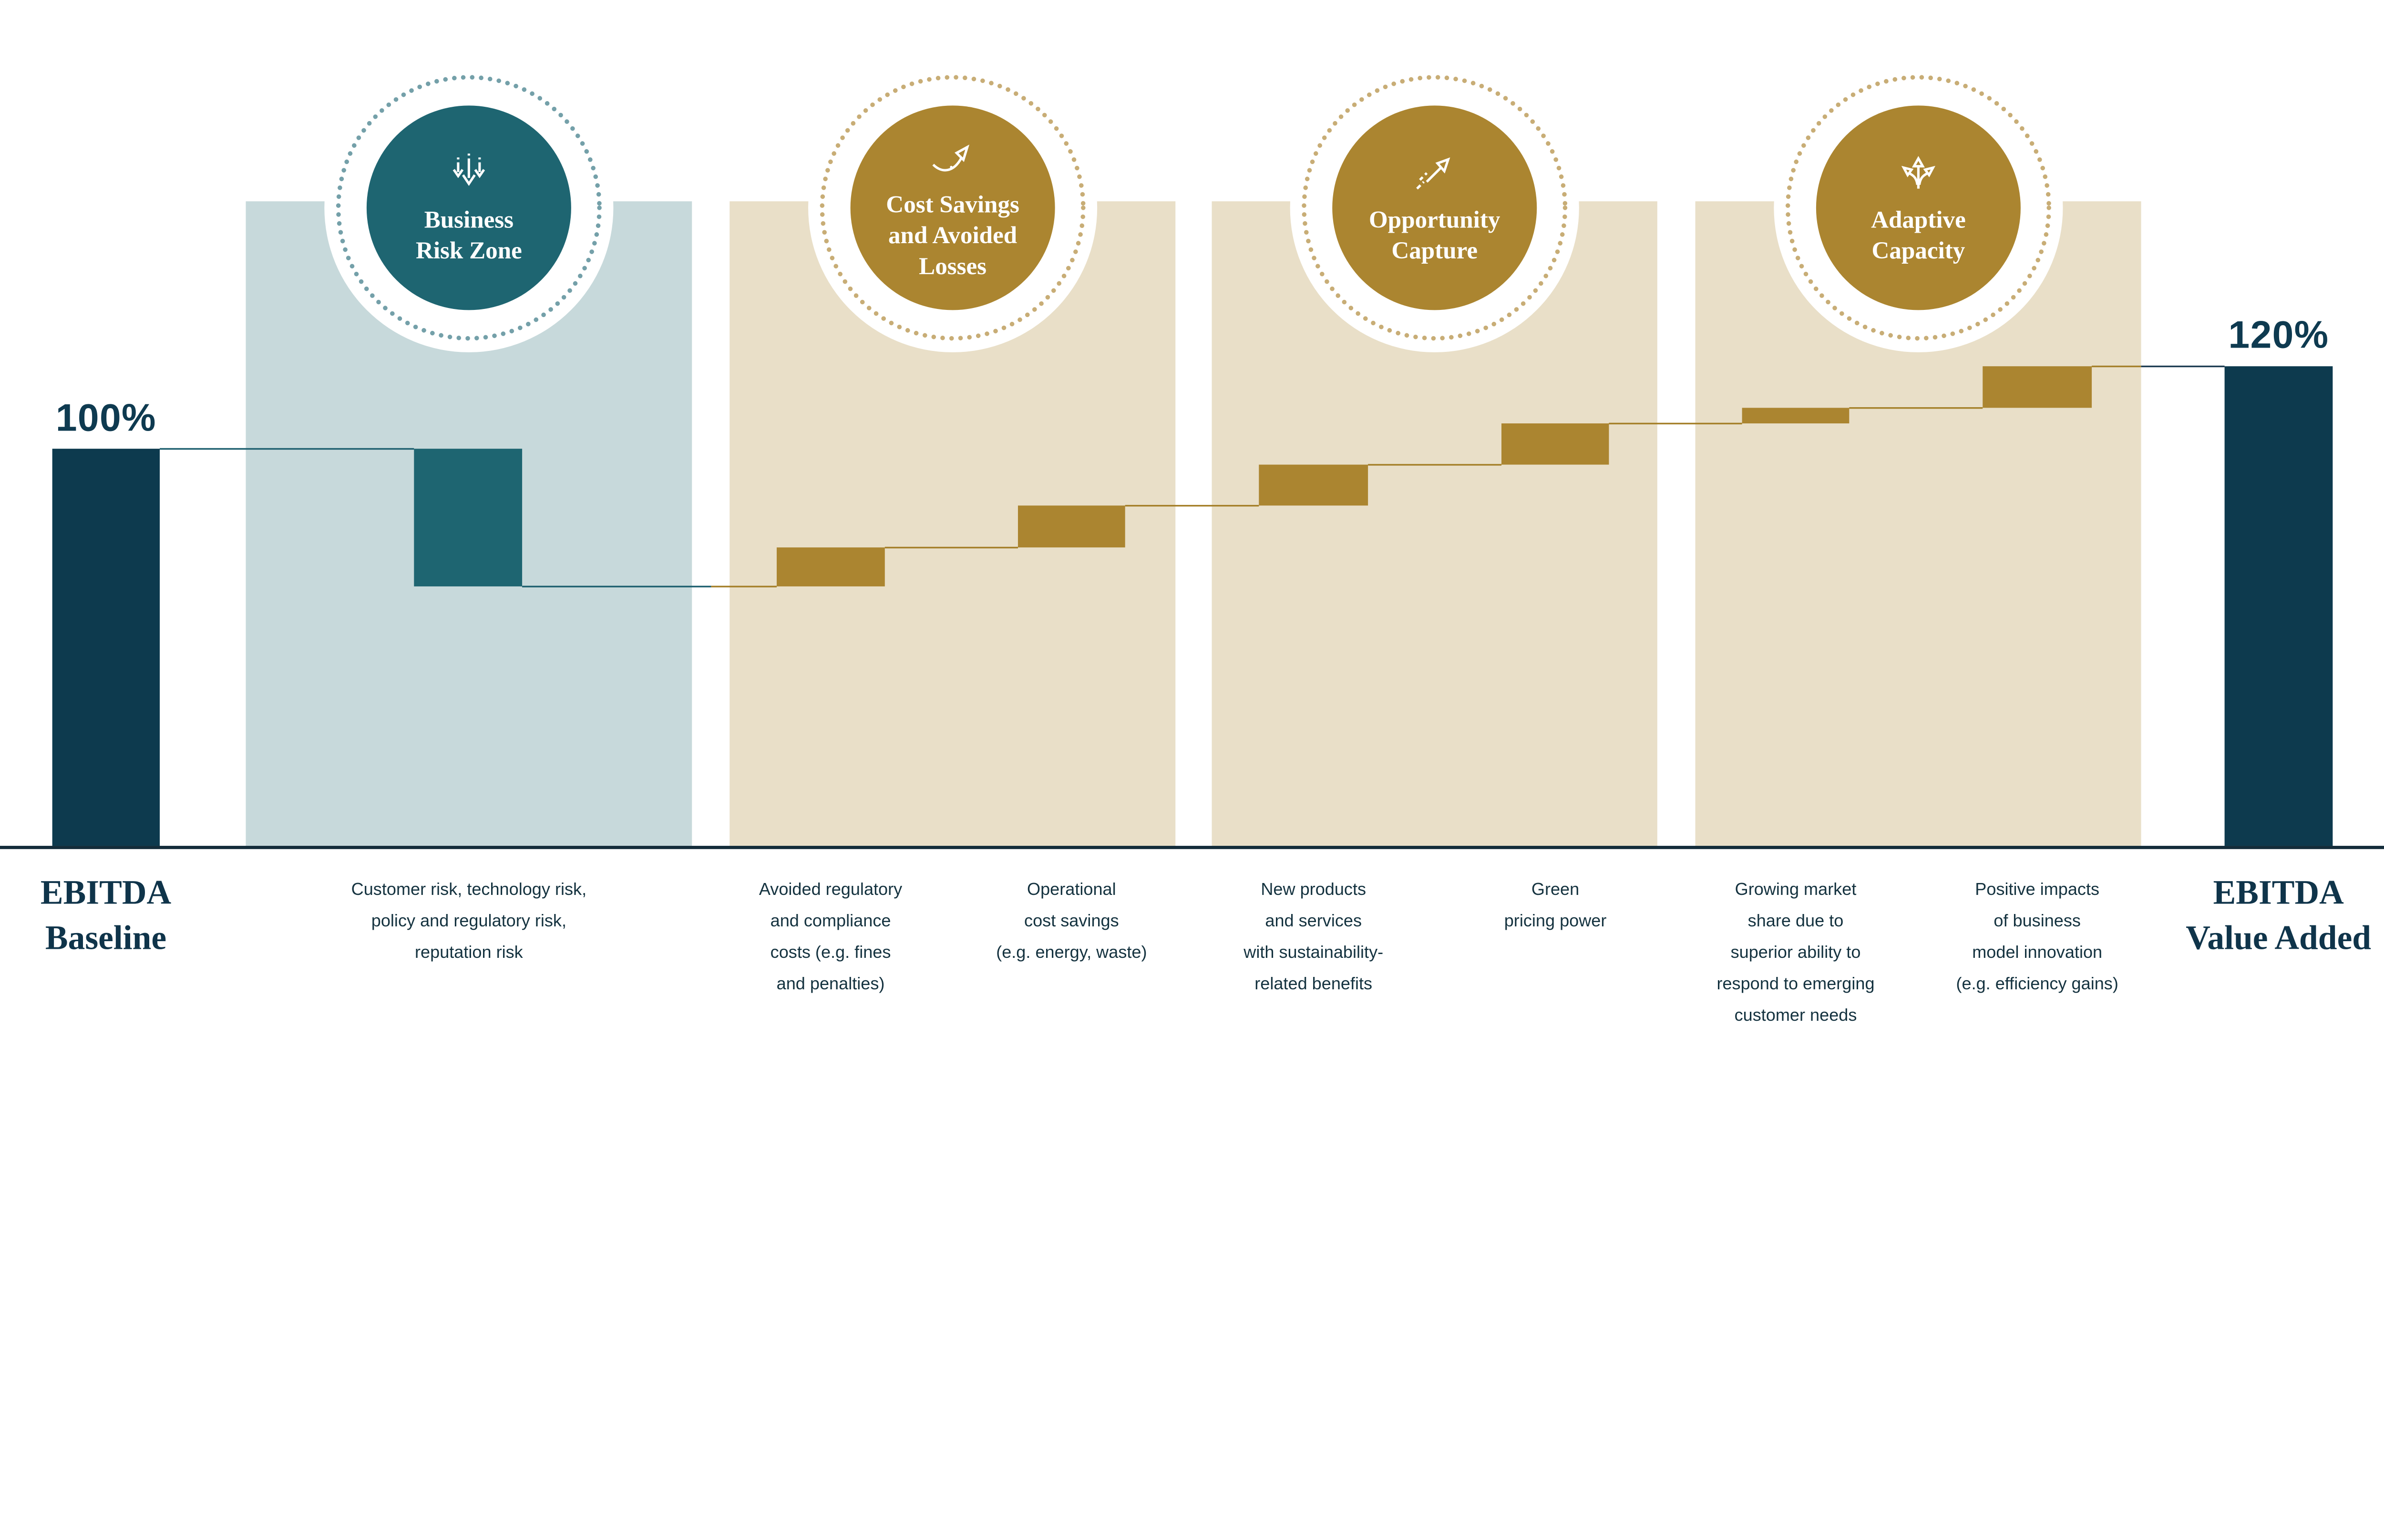 Image resolution: width=2384 pixels, height=1540 pixels. Describe the element at coordinates (616, 586) in the screenshot. I see `connector-risk-bottom-teal` at that location.